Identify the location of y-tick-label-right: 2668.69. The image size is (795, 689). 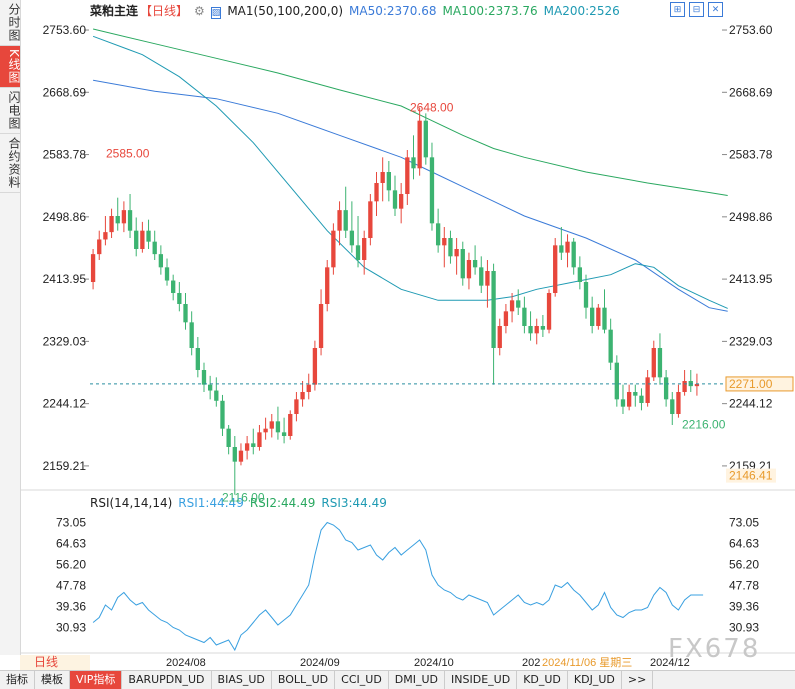
(751, 92).